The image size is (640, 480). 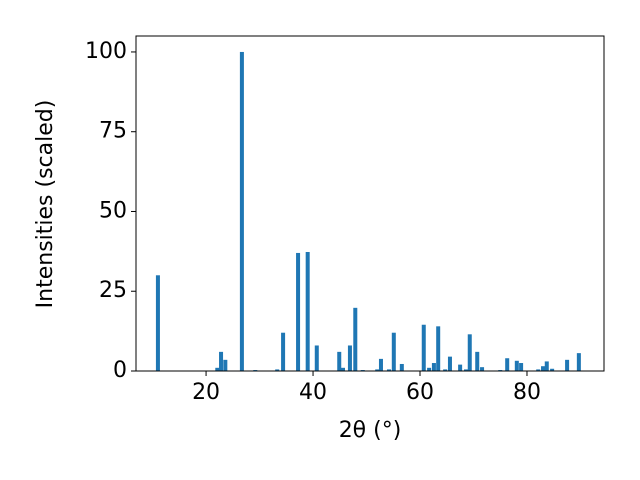 What do you see at coordinates (206, 392) in the screenshot?
I see `x-tick-label: 20` at bounding box center [206, 392].